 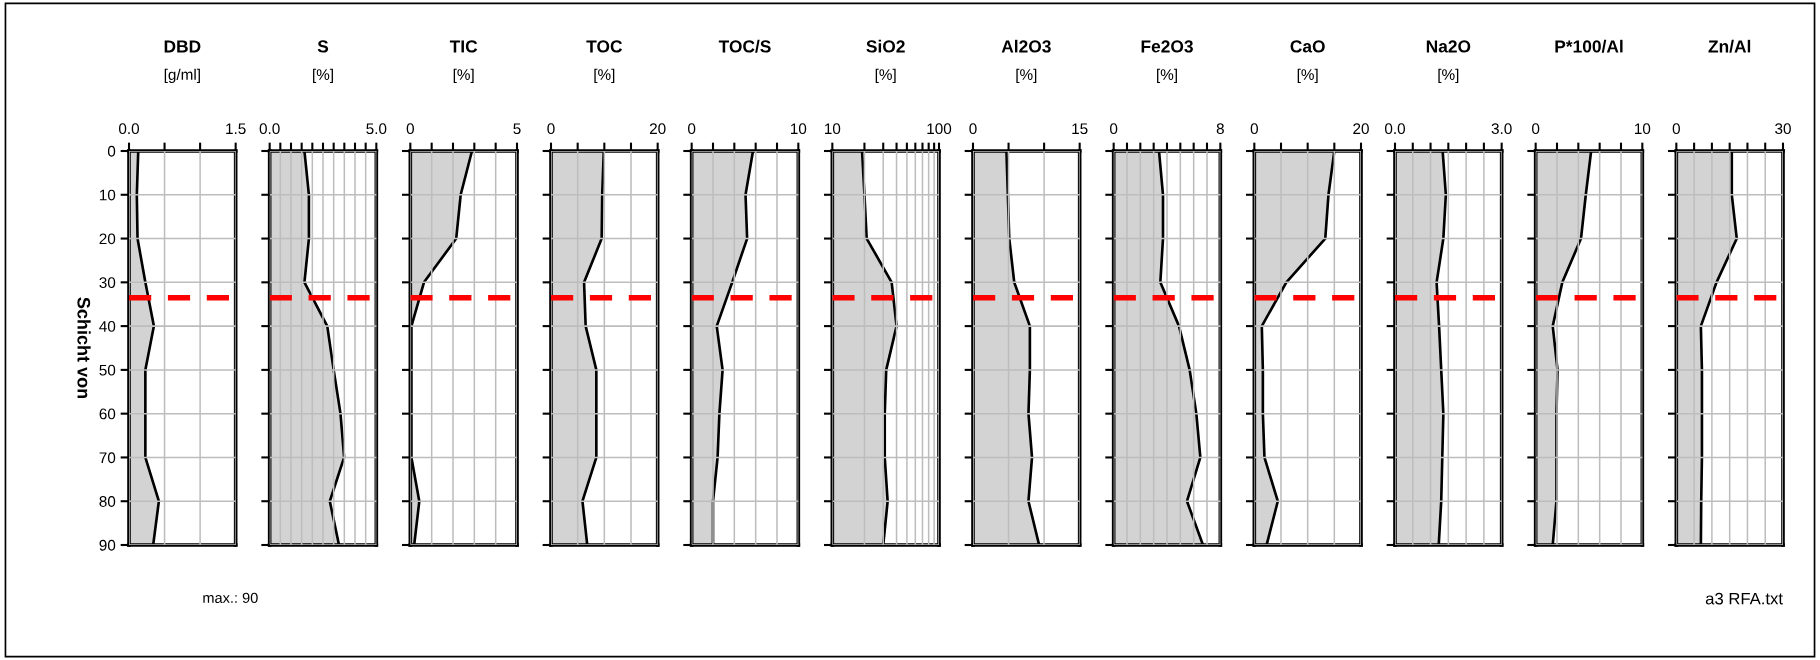 I want to click on text: max.: 90, so click(x=230, y=597).